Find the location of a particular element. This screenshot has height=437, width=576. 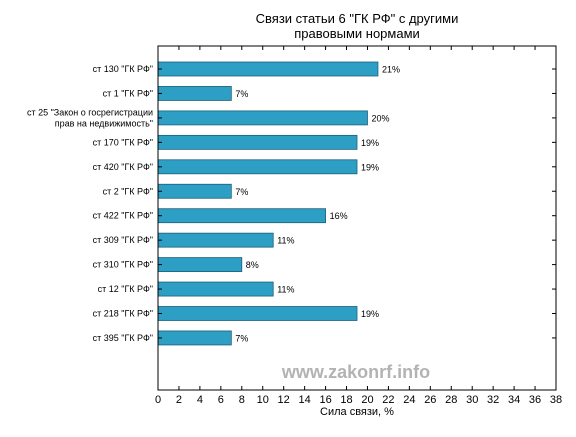

category-label: ст 218 "ГК РФ" is located at coordinates (123, 314).